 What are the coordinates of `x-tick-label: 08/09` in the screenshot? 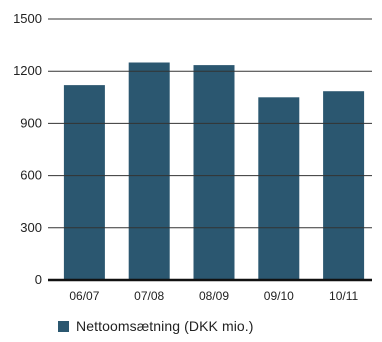 It's located at (214, 296).